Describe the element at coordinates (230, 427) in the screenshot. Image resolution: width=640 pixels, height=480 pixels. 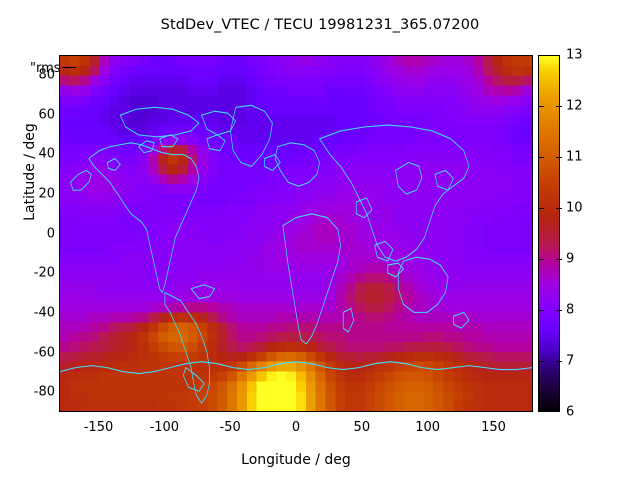
I see `x-axis-tick-label: -50` at that location.